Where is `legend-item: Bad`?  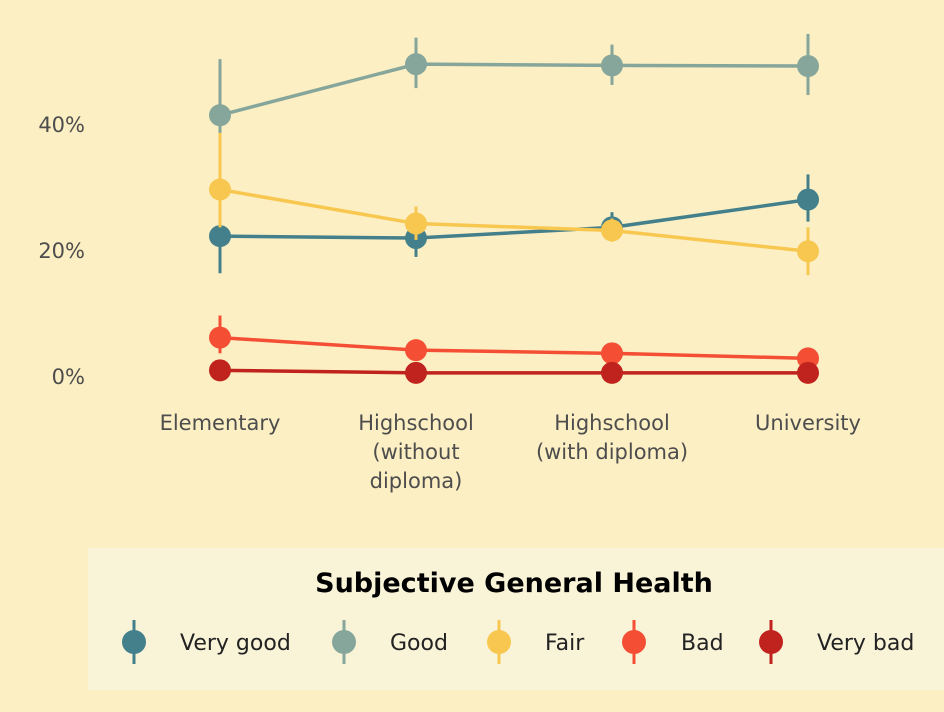
legend-item: Bad is located at coordinates (673, 642).